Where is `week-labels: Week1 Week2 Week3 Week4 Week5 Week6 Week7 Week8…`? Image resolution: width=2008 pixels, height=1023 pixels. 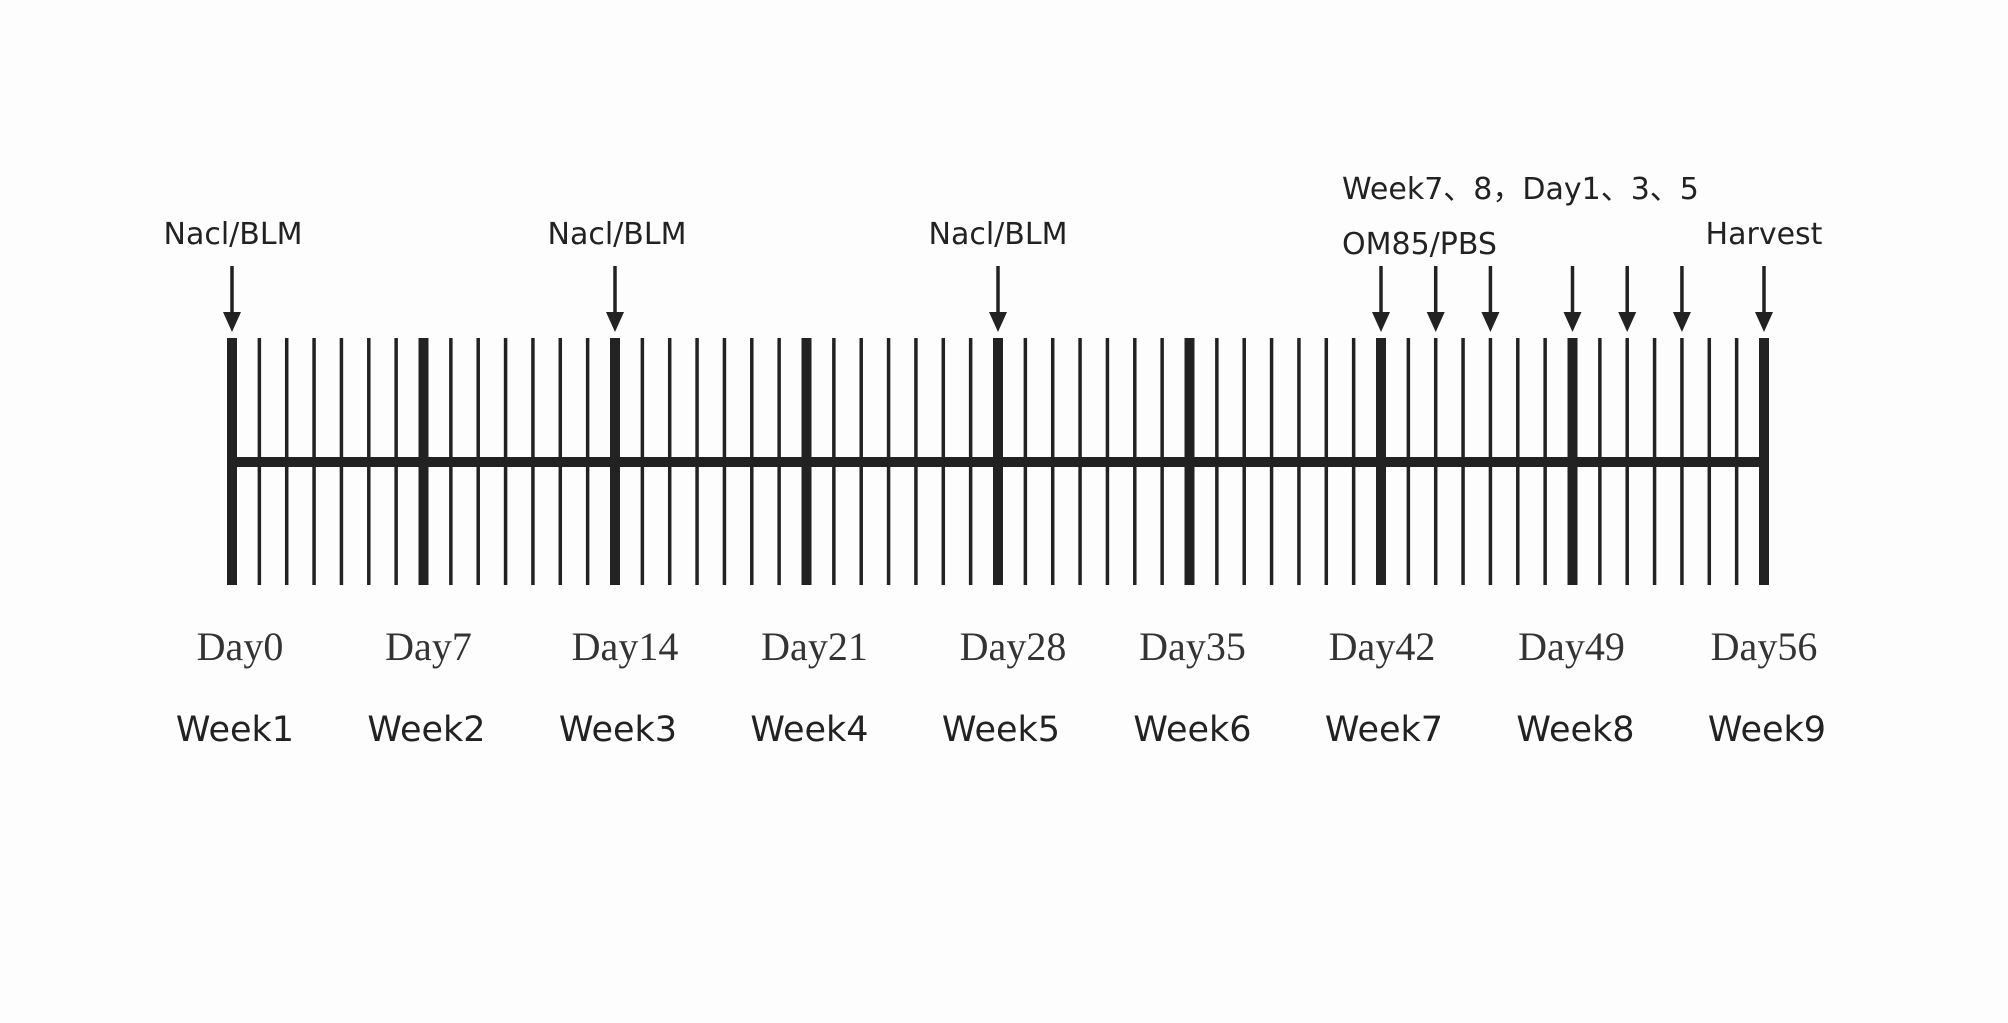 week-labels: Week1 Week2 Week3 Week4 Week5 Week6 Week7 Week8… is located at coordinates (1001, 730).